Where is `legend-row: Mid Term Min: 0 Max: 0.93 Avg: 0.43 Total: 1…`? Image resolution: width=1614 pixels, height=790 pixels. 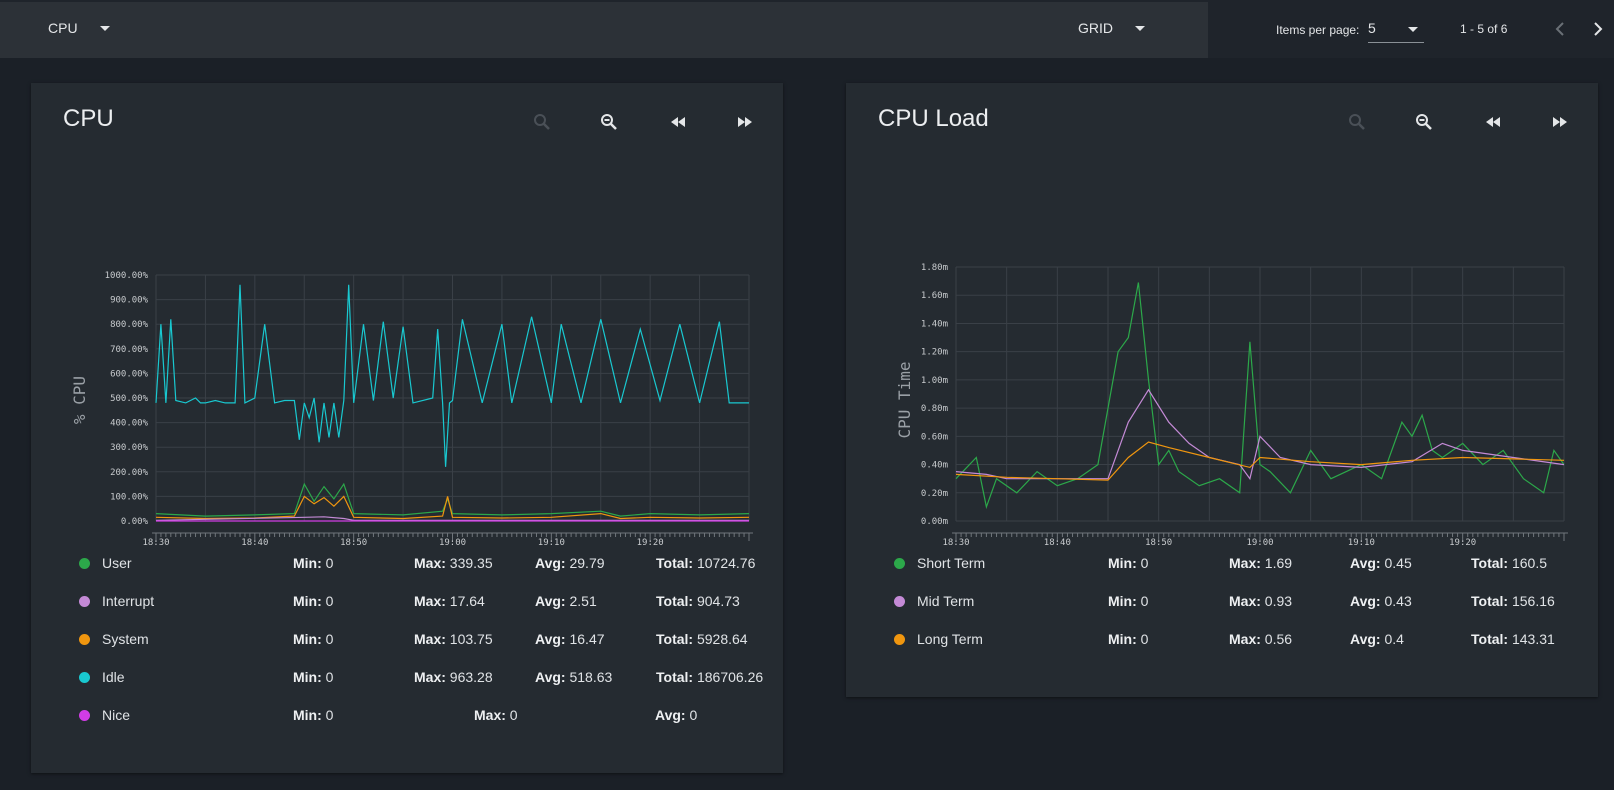 legend-row: Mid Term Min: 0 Max: 0.93 Avg: 0.43 Total: 1… is located at coordinates (1234, 602).